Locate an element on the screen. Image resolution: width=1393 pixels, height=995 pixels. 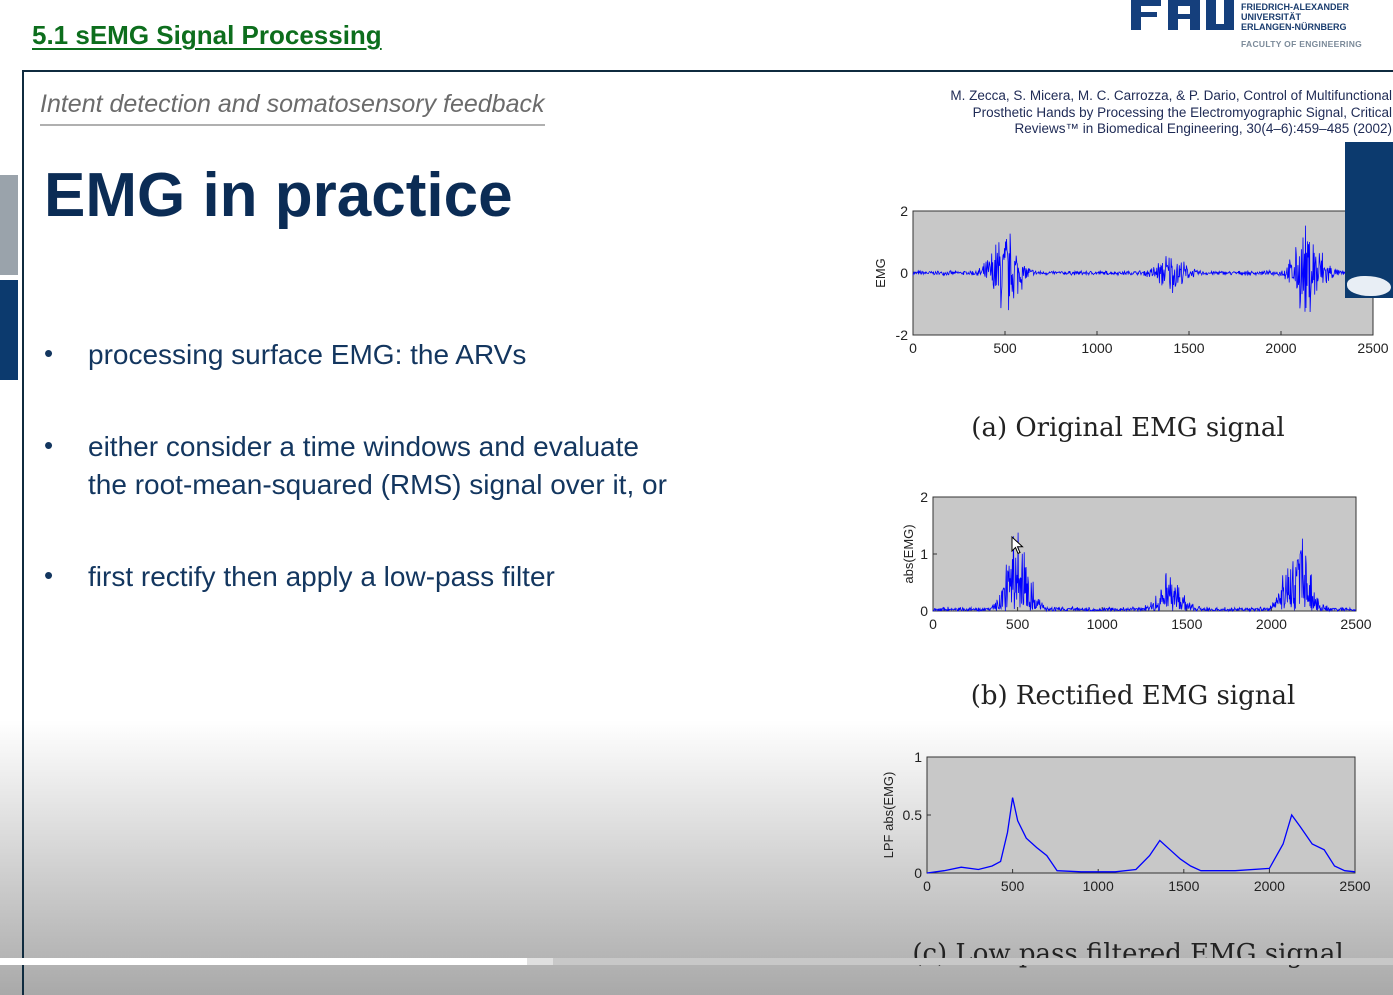
slide-frame-left is located at coordinates (23, 532).